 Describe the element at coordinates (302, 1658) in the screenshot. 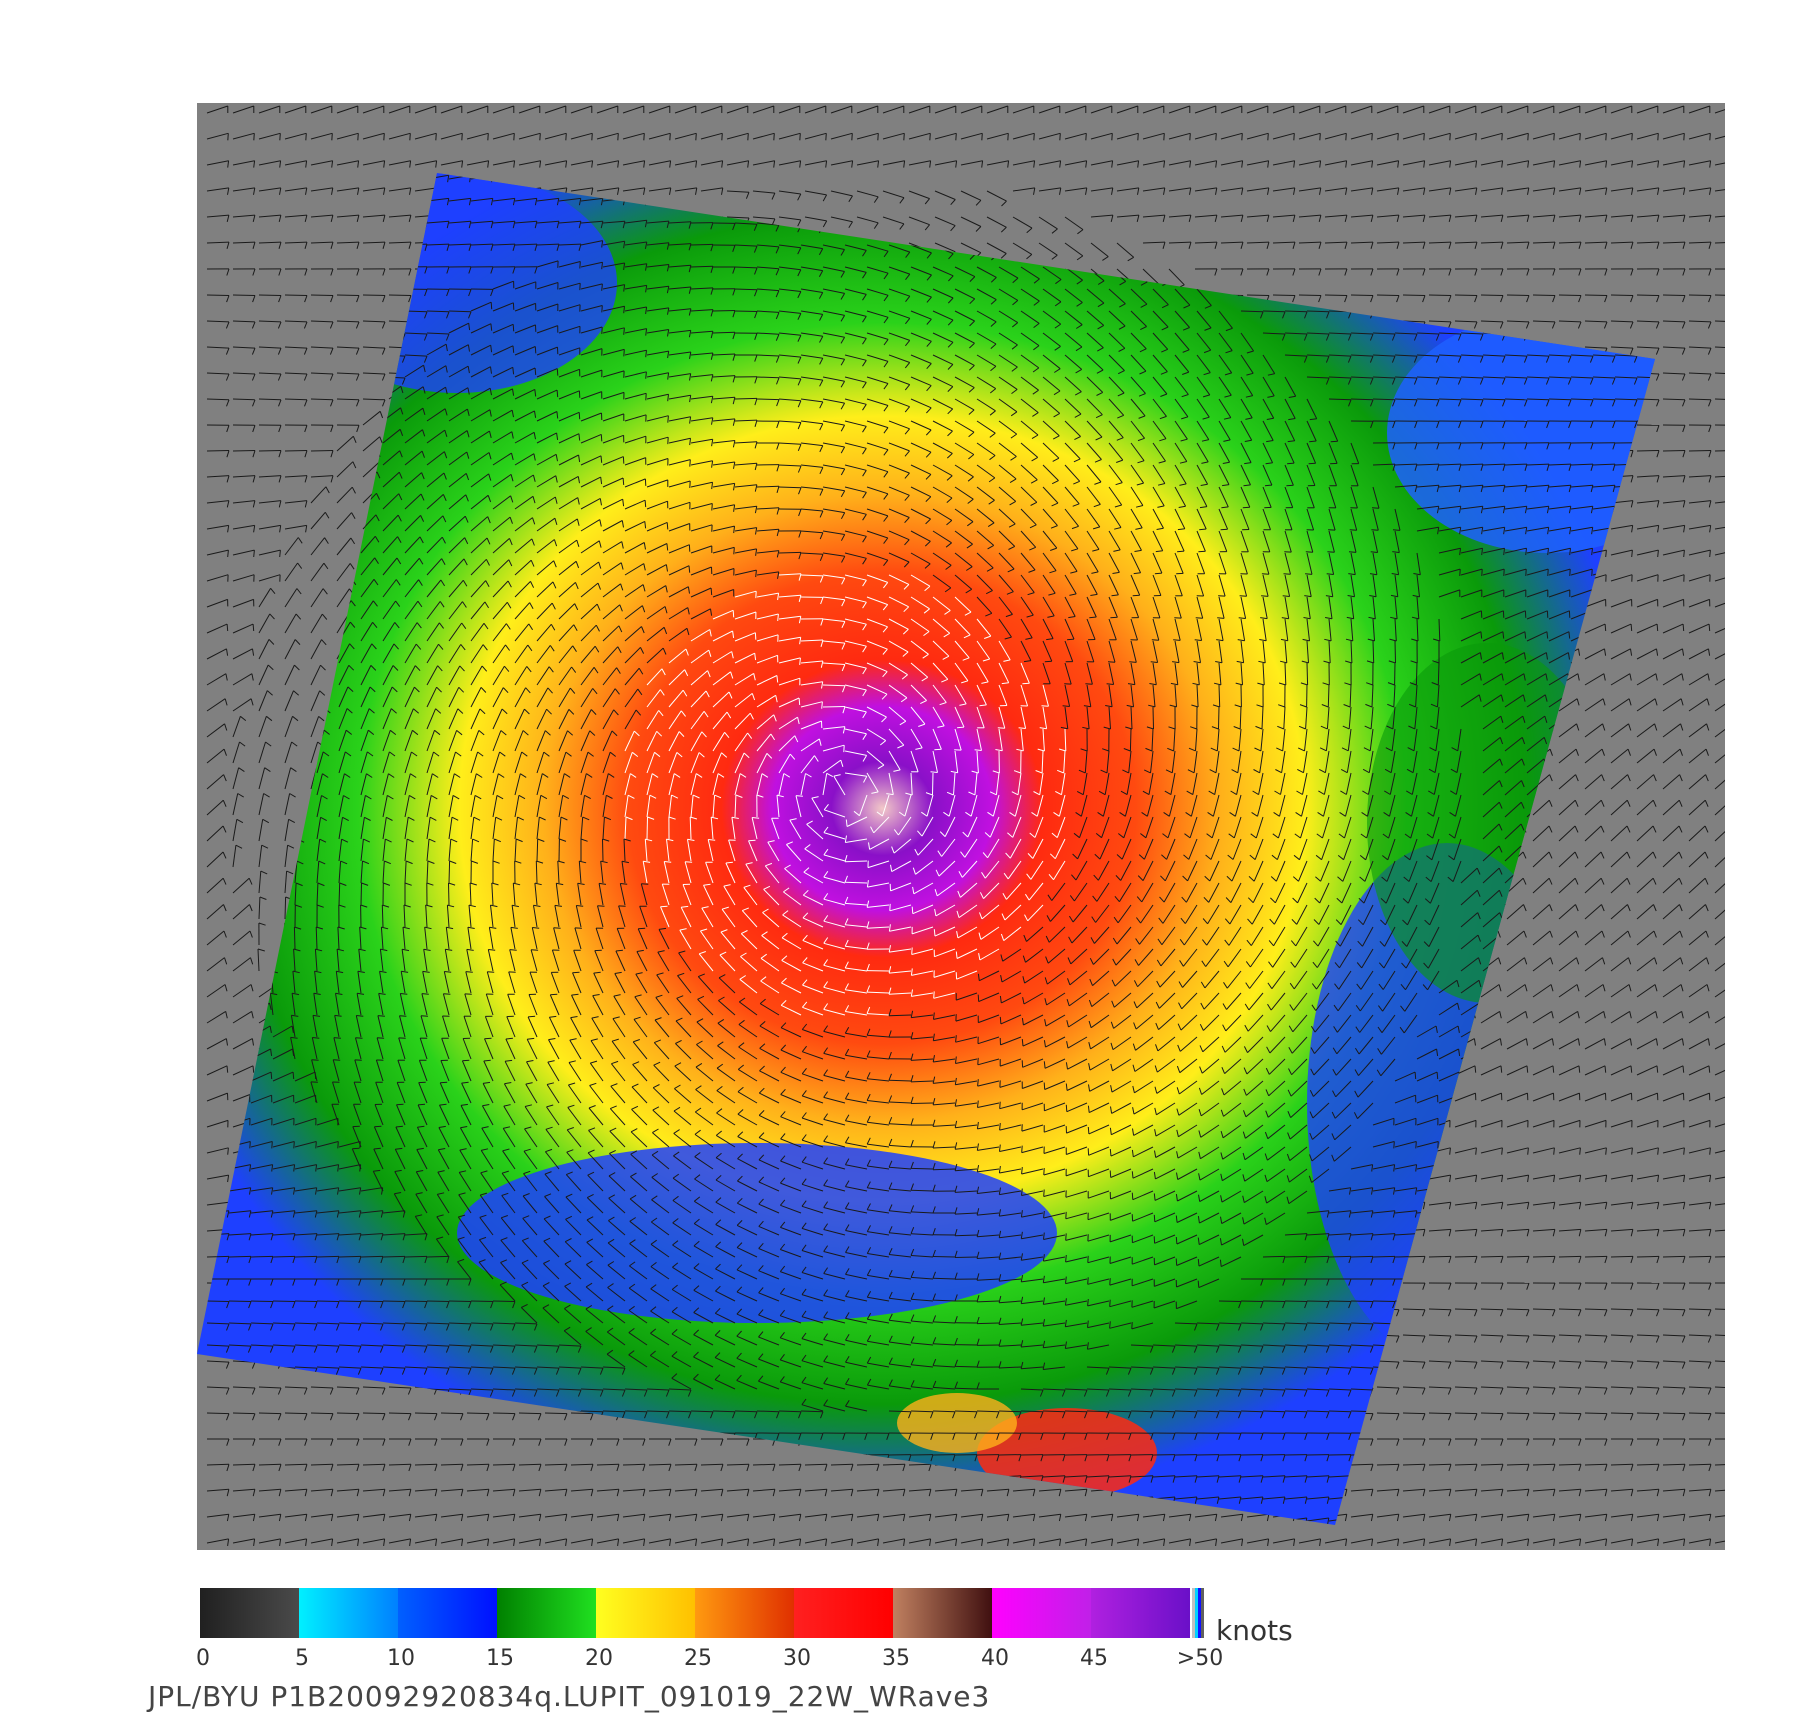

I see `colorbar-tick-label: 5` at that location.